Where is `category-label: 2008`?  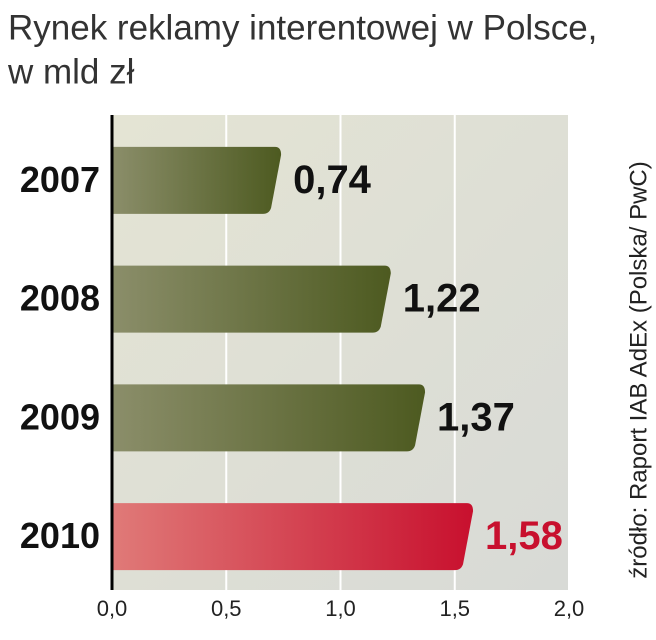 category-label: 2008 is located at coordinates (60, 298).